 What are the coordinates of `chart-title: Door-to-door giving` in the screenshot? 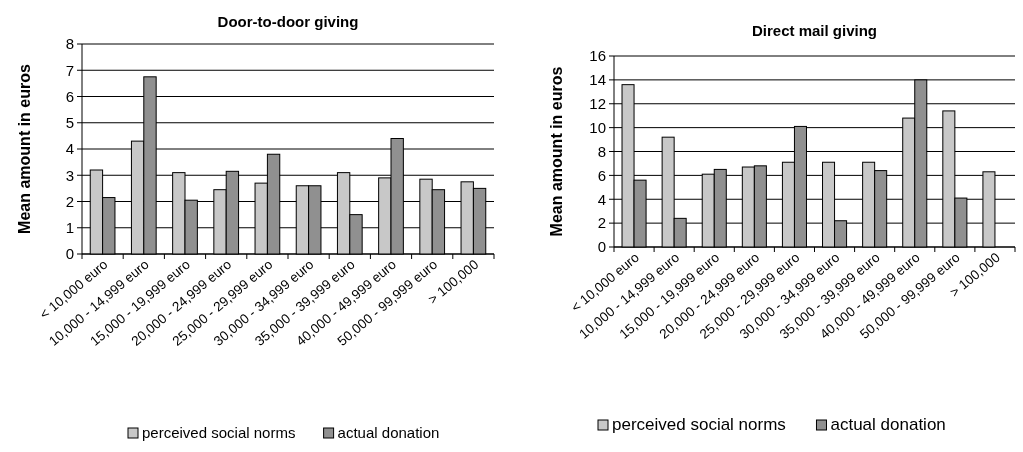 It's located at (288, 21).